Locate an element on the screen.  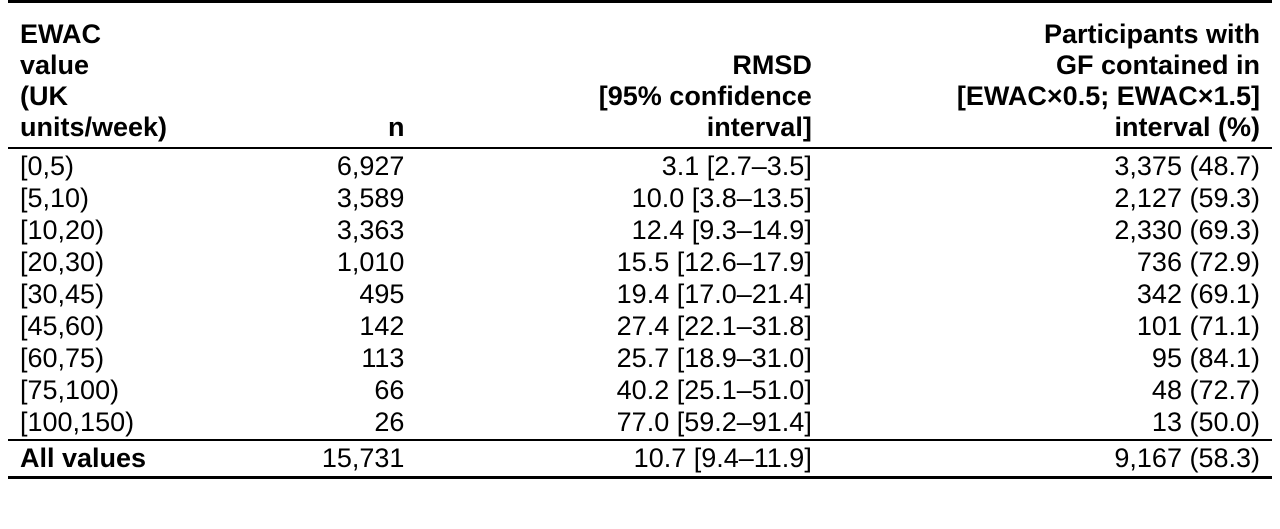
cell-total-participants: 9,167 (58.3) is located at coordinates (1047, 458).